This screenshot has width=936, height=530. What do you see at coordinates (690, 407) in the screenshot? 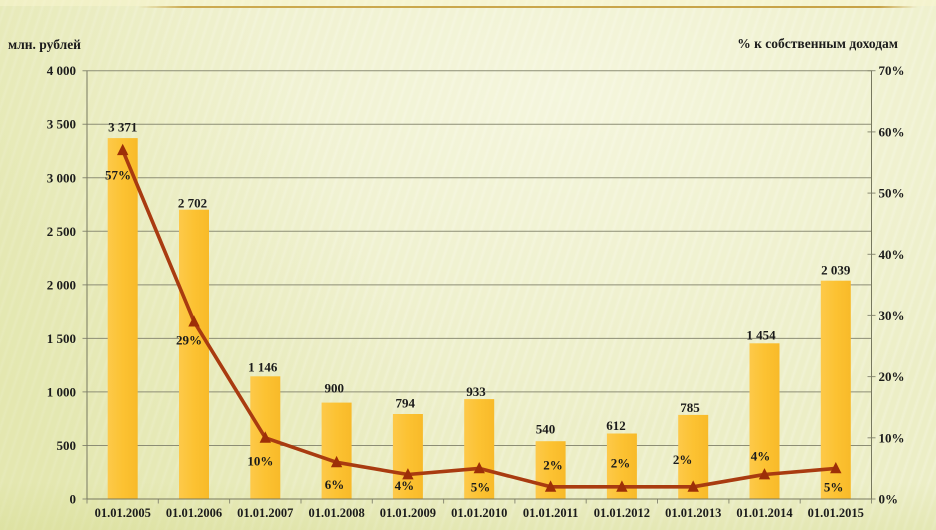
I see `svg-text: 785` at bounding box center [690, 407].